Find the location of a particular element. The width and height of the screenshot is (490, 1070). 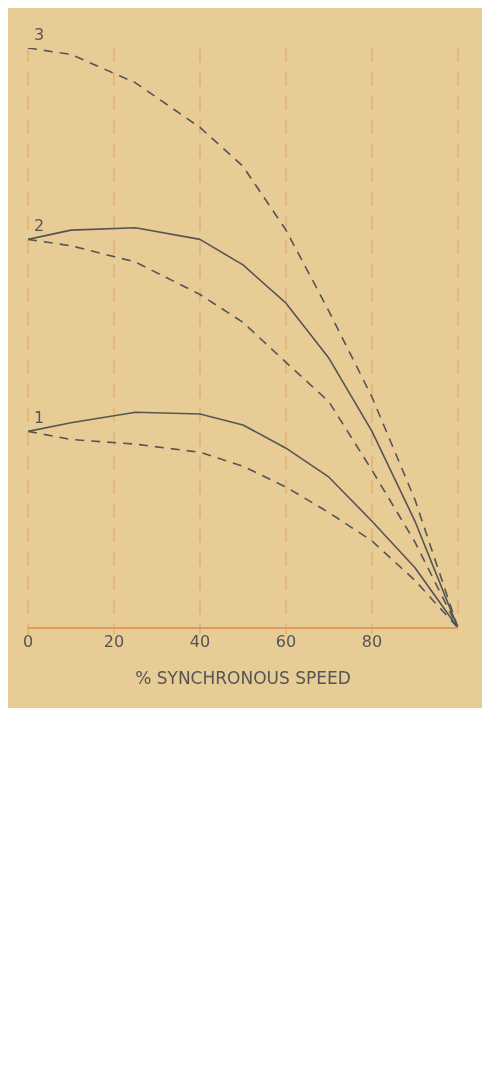

x-tick-label: 60 is located at coordinates (286, 642).